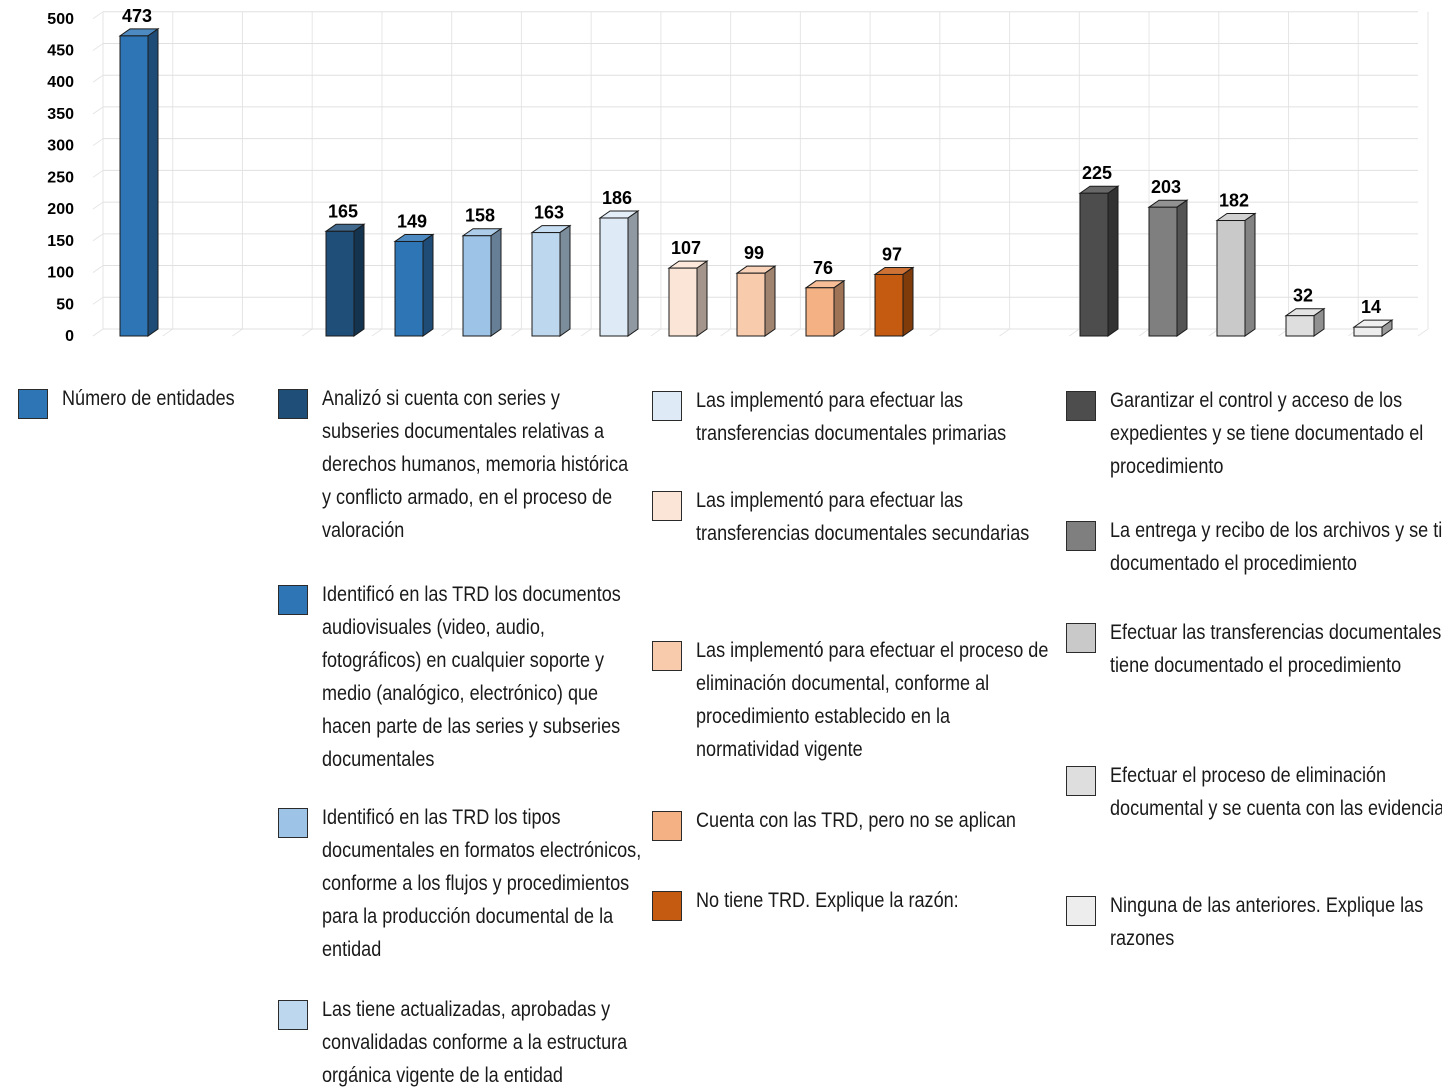 The image size is (1442, 1092). I want to click on legend-label: Cuenta con las TRD, pero no se aplican, so click(856, 820).